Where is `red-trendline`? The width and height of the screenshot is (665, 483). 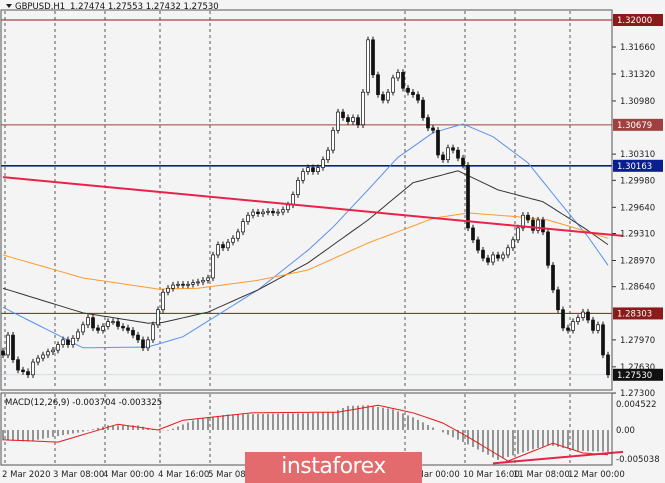 red-trendline is located at coordinates (313, 206).